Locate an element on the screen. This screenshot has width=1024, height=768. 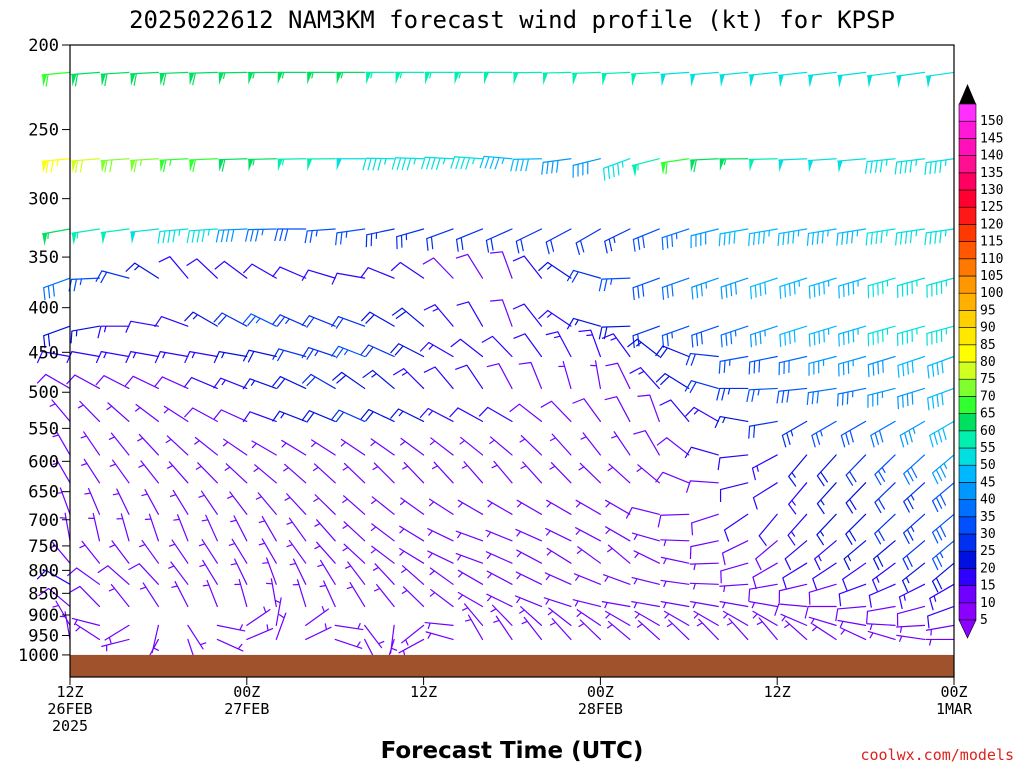
colorbar-label: 95 is located at coordinates (988, 310).